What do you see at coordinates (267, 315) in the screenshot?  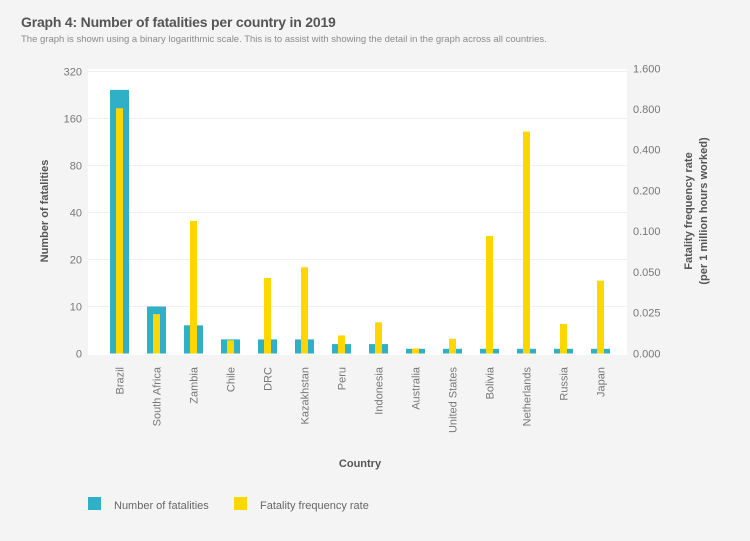 I see `bar-rate-drc` at bounding box center [267, 315].